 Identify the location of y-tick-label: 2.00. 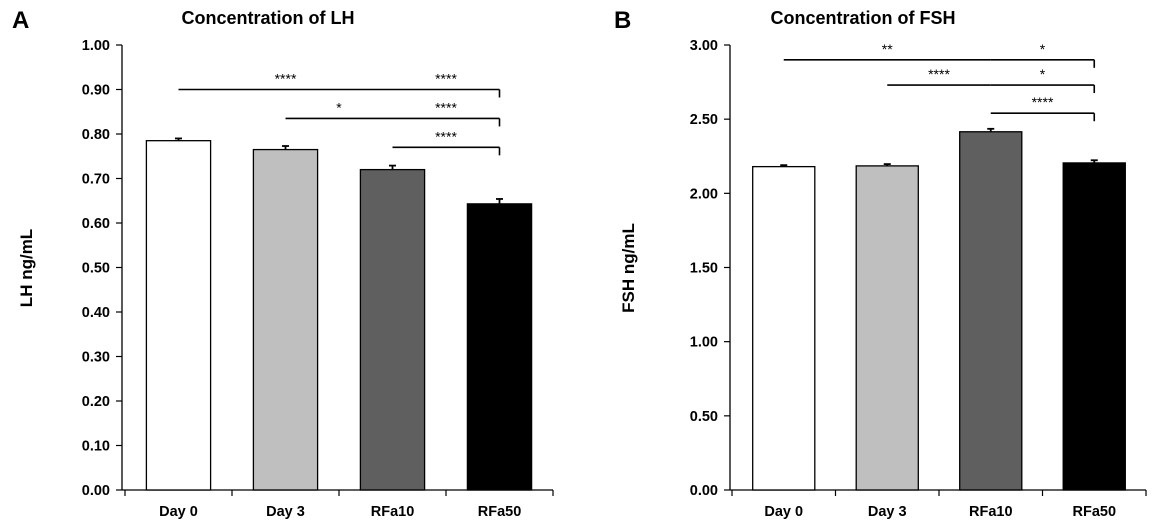
(704, 194).